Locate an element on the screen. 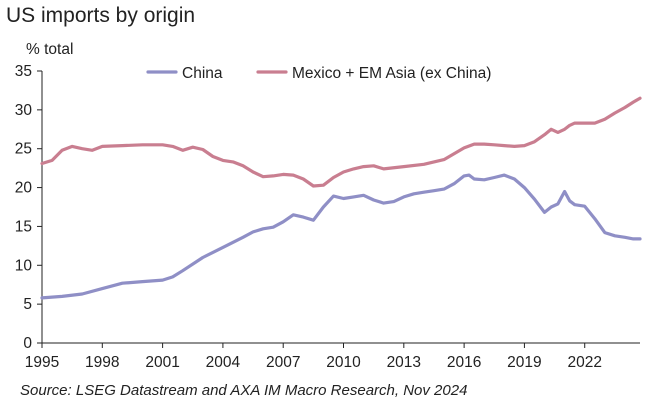 The height and width of the screenshot is (403, 655). y-tick-label: 5 is located at coordinates (27, 304).